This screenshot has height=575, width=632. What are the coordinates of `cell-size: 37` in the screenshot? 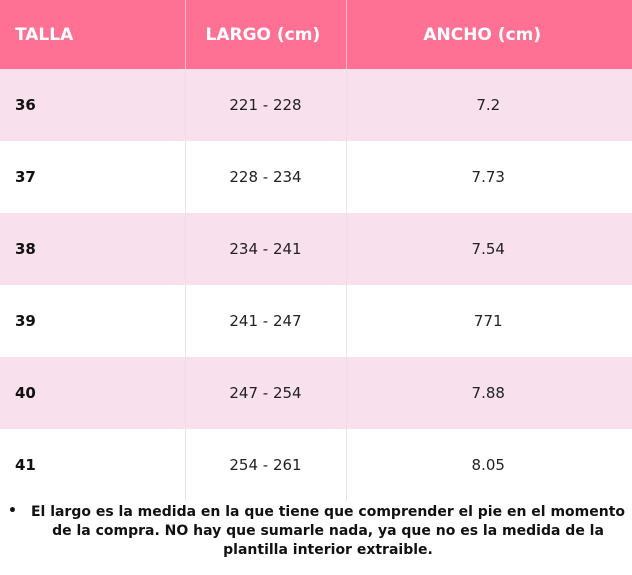 It's located at (93, 177).